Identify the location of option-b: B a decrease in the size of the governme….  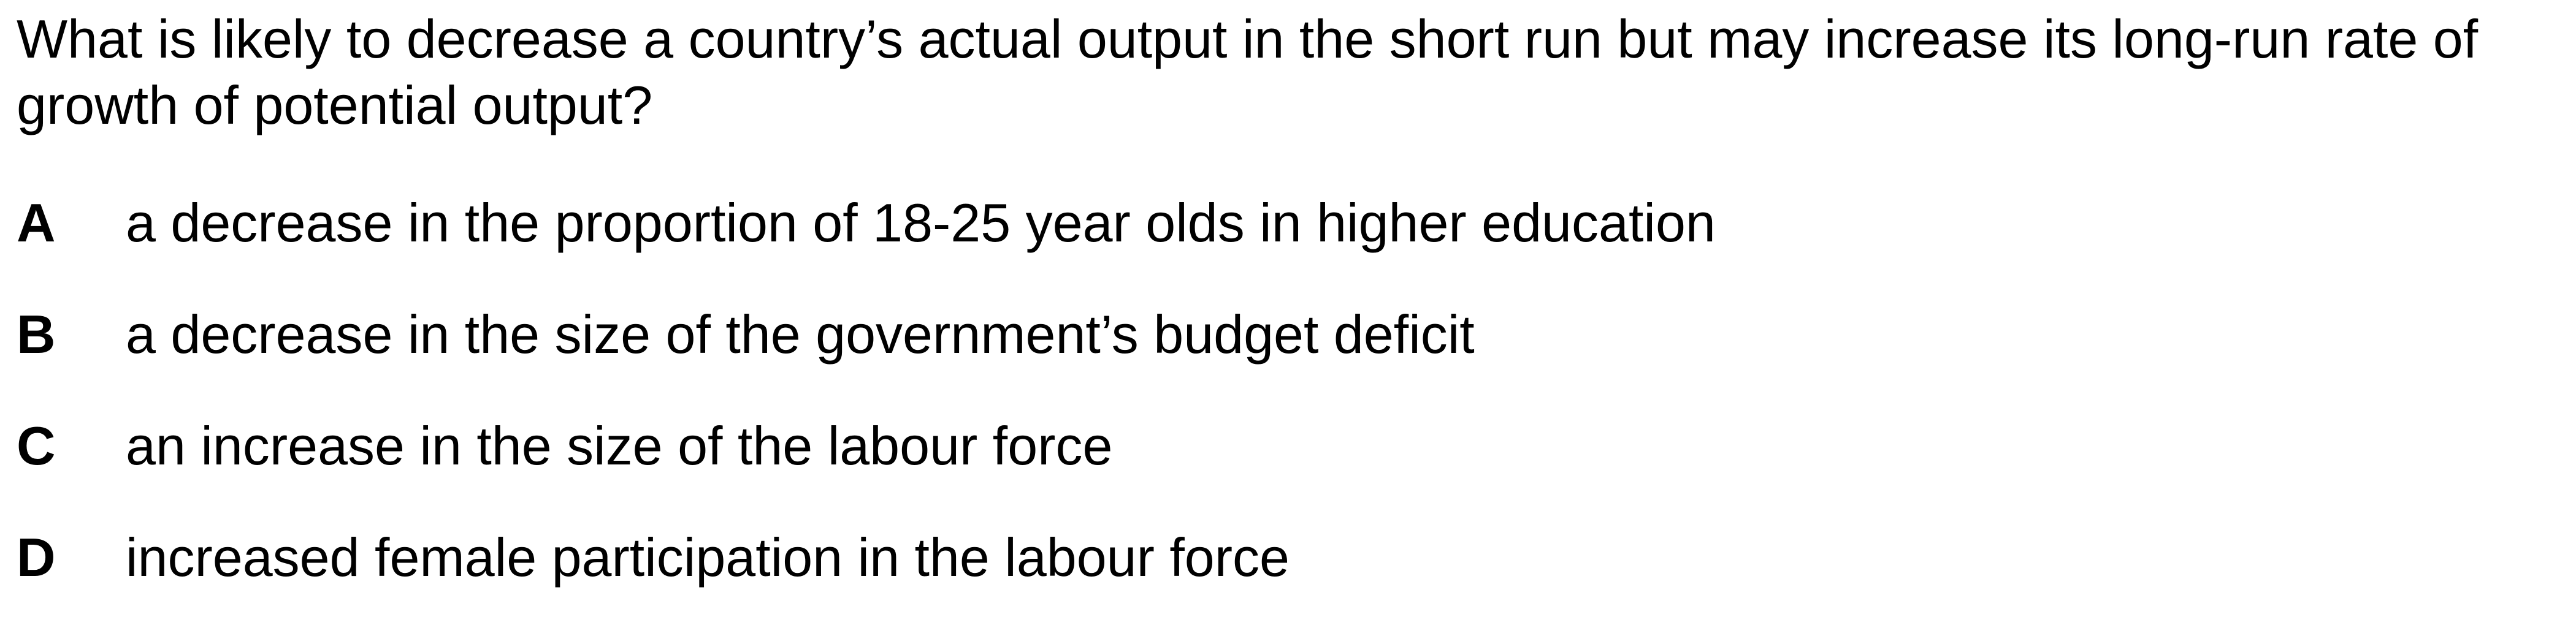
(866, 357).